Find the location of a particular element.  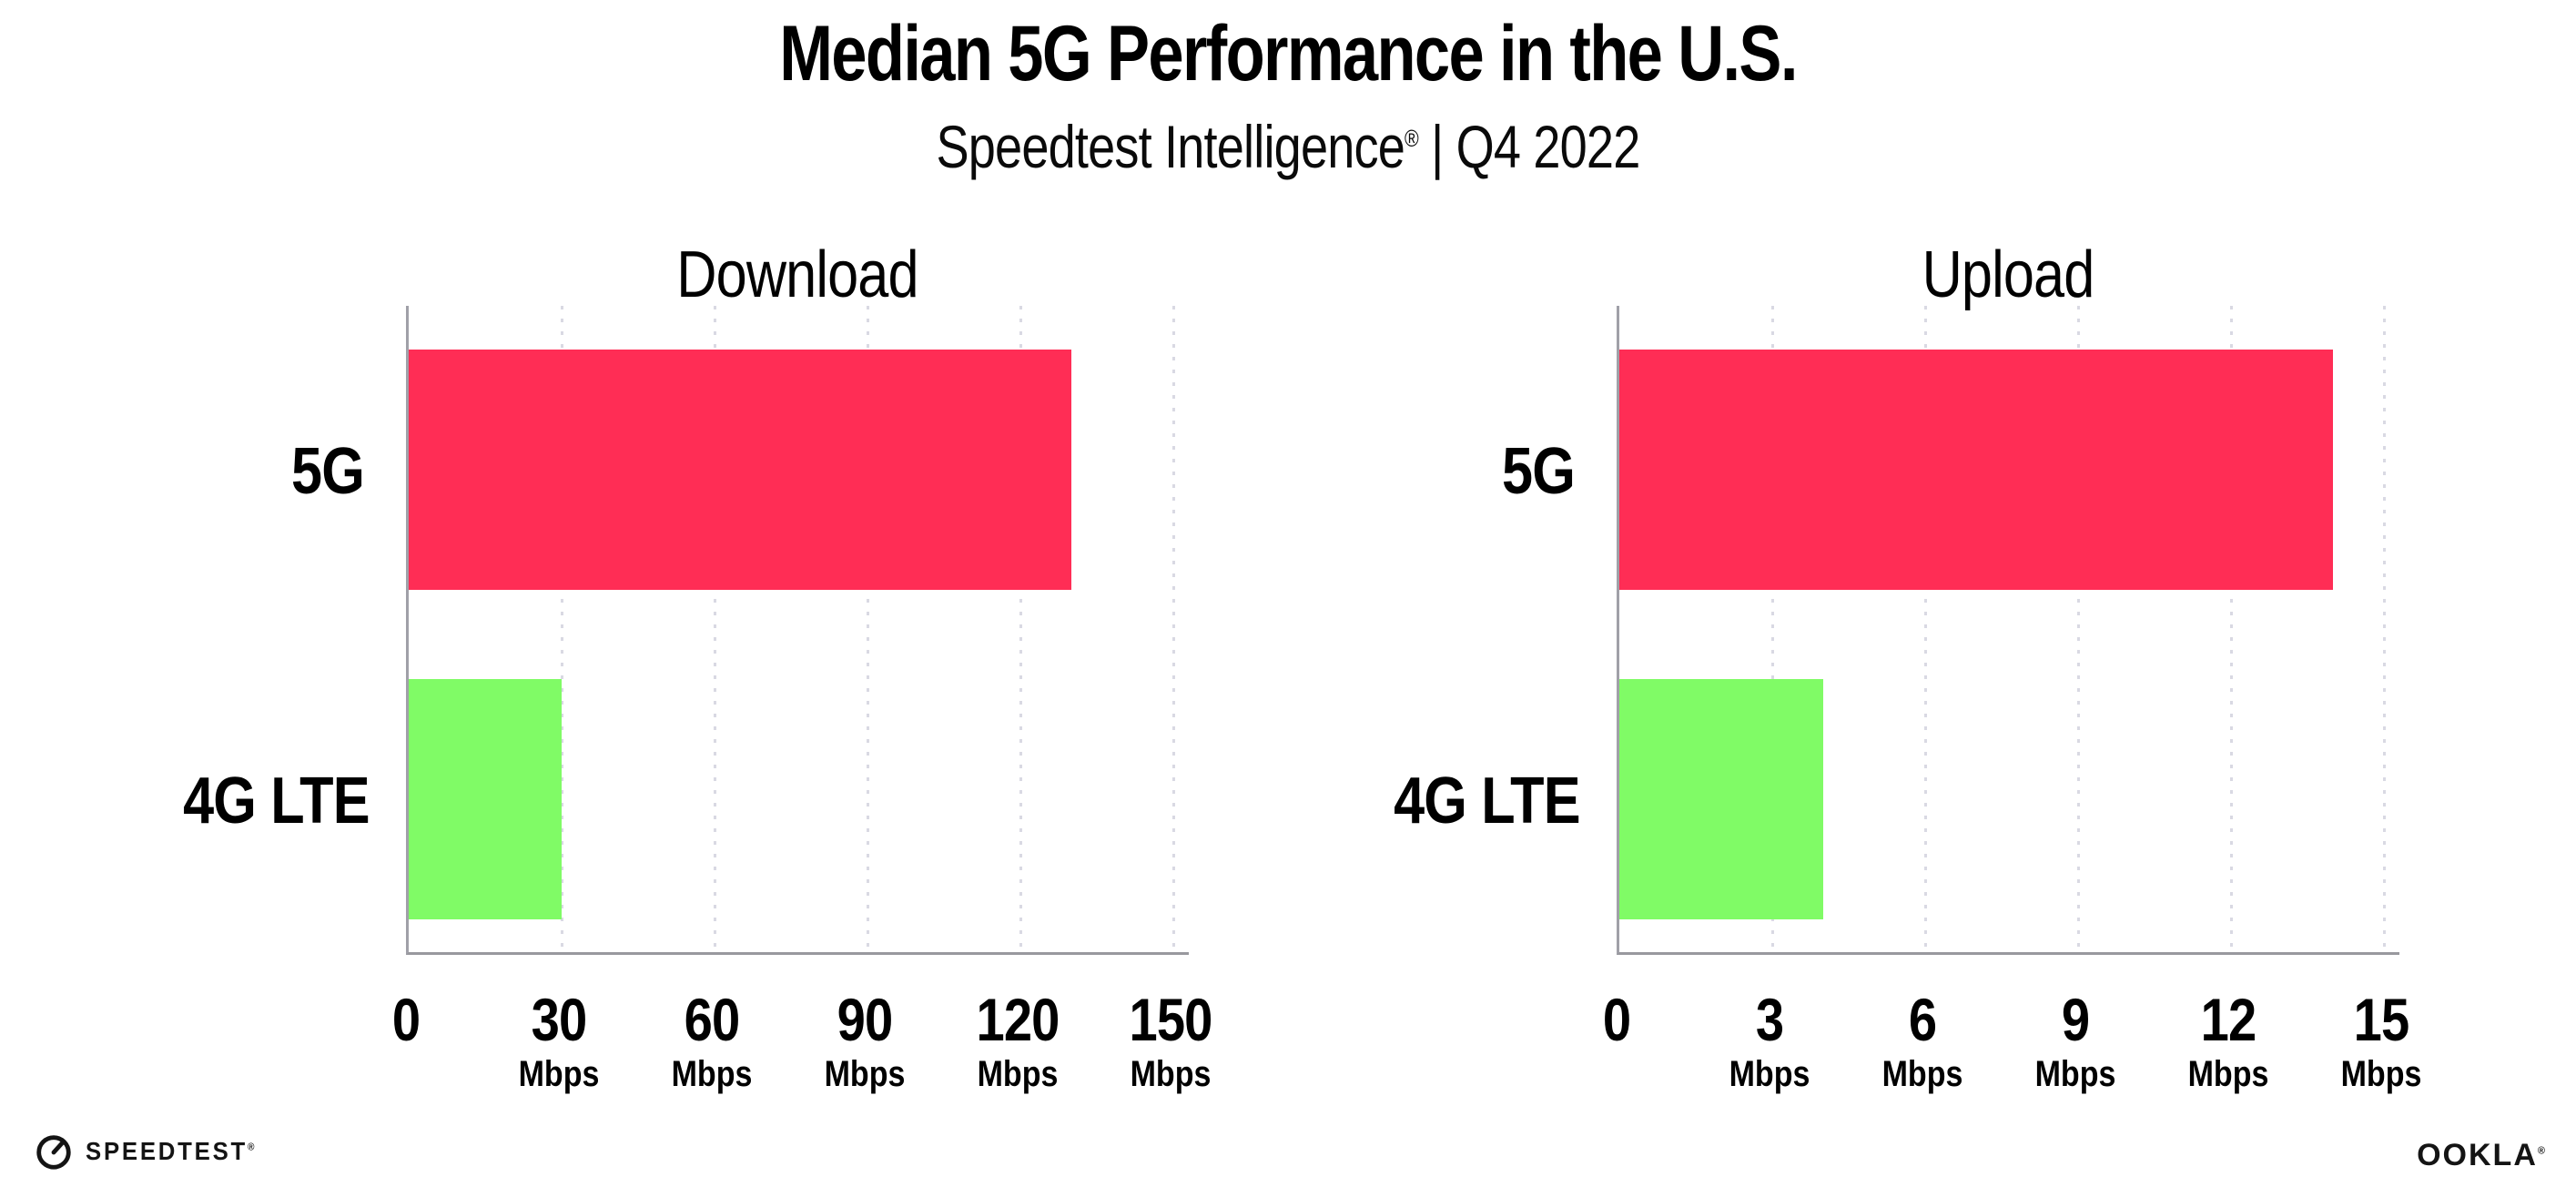

x-tick-label-9: 9 is located at coordinates (2075, 1020).